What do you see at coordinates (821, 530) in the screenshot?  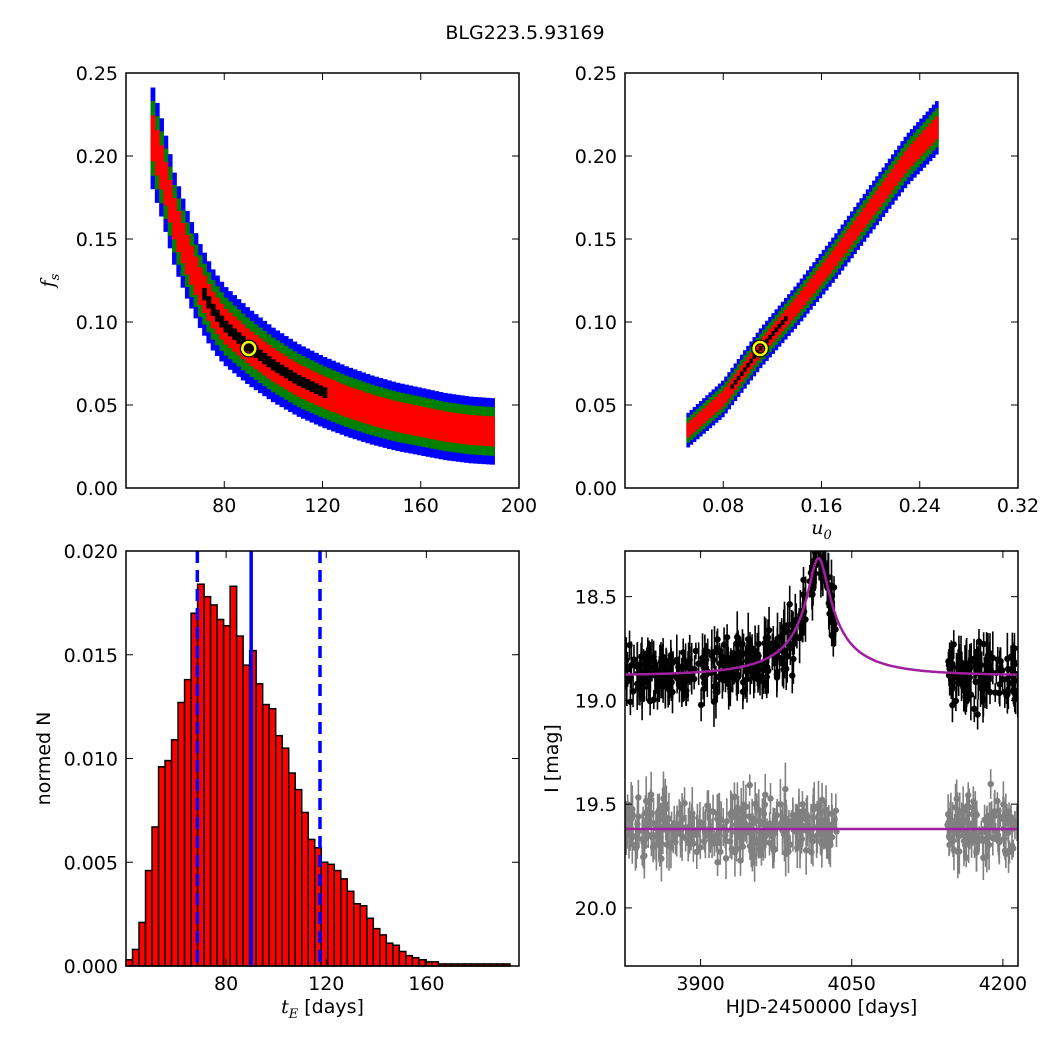 I see `x-axis-label: u0` at bounding box center [821, 530].